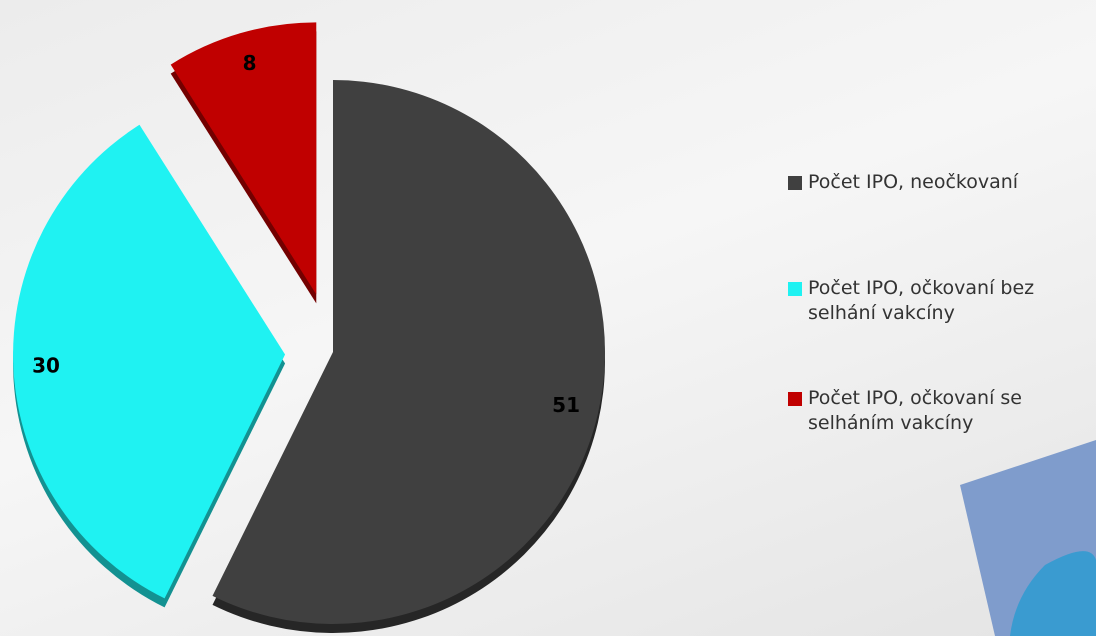 The image size is (1096, 636). What do you see at coordinates (915, 410) in the screenshot?
I see `legend-label: Počet IPO, očkovaní se selháním vakcíny` at bounding box center [915, 410].